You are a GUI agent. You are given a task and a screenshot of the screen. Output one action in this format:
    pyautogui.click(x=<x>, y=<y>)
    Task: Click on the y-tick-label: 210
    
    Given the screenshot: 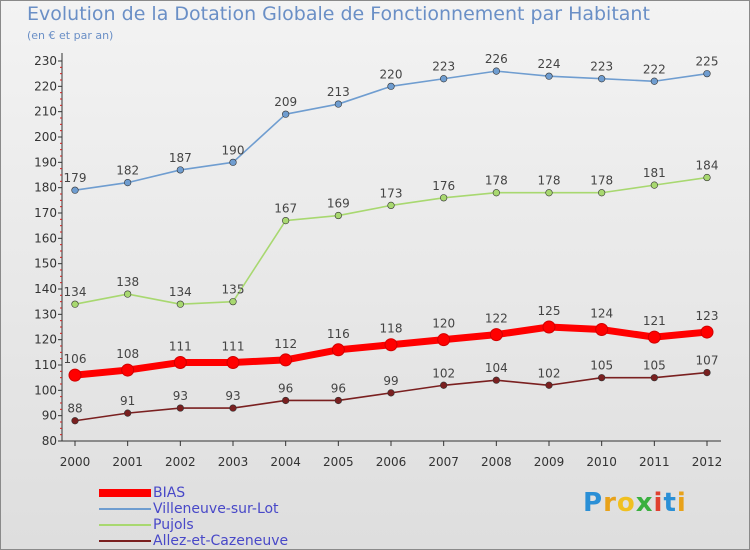 What is the action you would take?
    pyautogui.click(x=45, y=112)
    